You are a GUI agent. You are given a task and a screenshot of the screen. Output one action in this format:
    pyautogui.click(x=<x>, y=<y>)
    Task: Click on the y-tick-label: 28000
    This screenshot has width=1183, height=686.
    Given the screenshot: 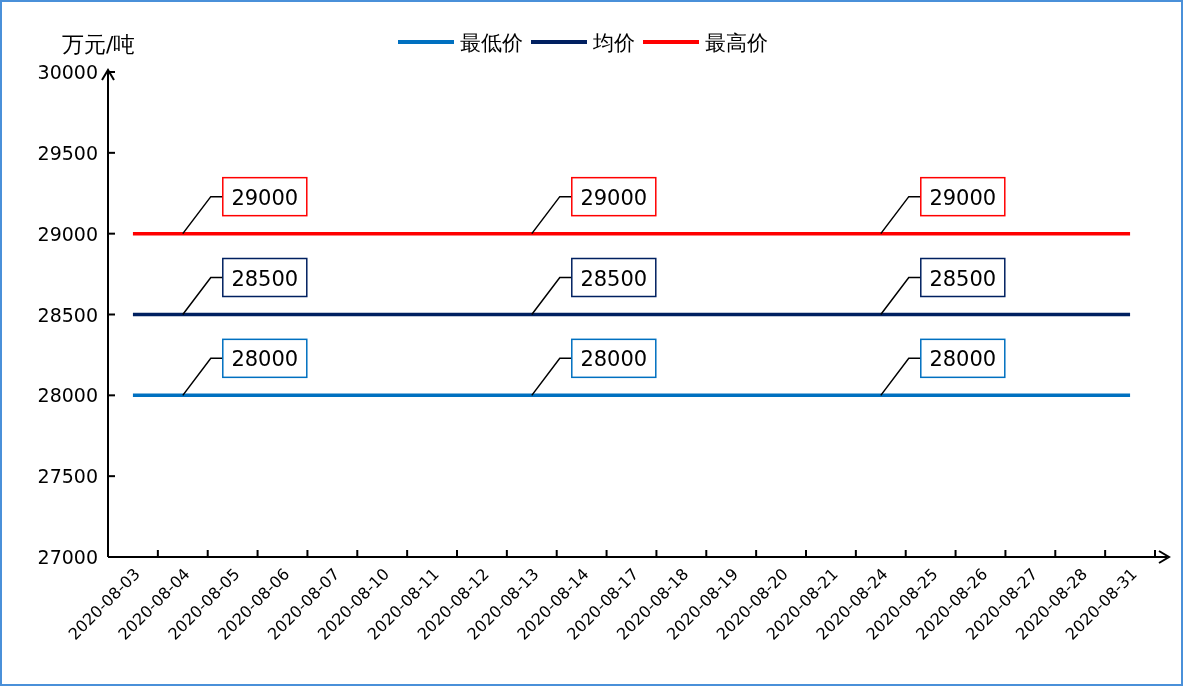 What is the action you would take?
    pyautogui.click(x=67, y=395)
    